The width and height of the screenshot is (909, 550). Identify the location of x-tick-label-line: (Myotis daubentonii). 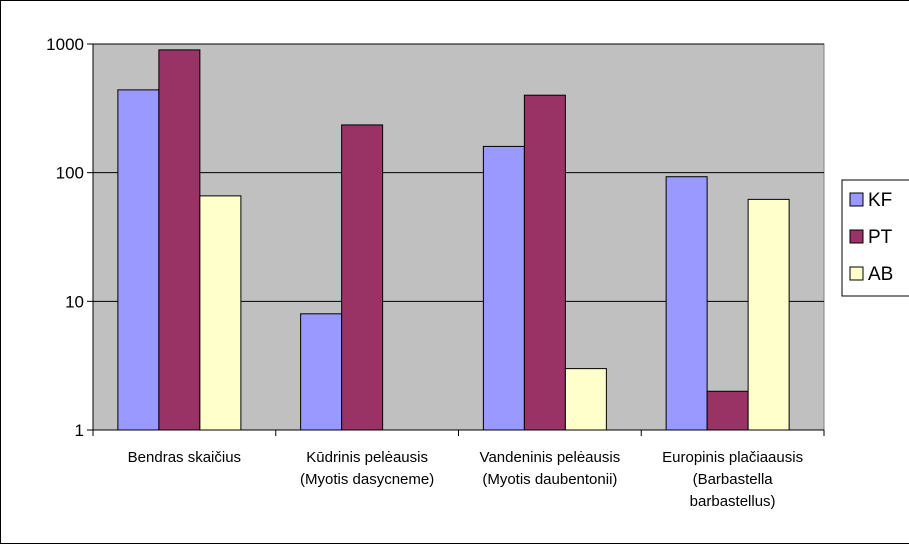
(549, 479).